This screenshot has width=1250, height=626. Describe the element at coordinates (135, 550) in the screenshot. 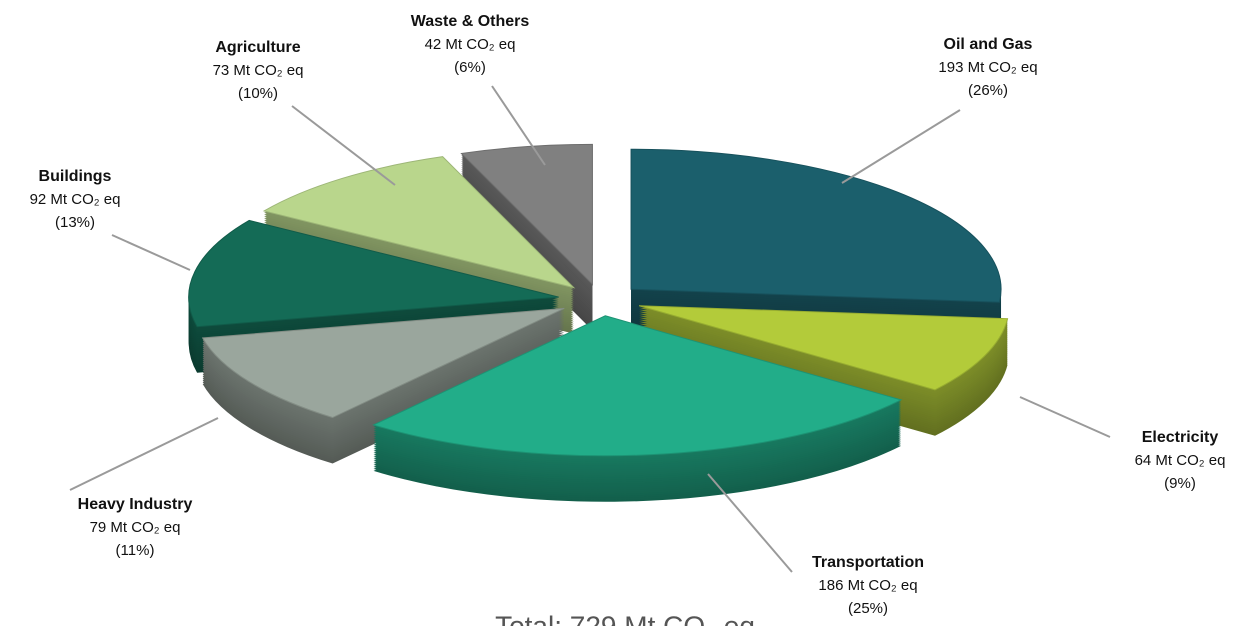

I see `percent-label: (11%)` at that location.